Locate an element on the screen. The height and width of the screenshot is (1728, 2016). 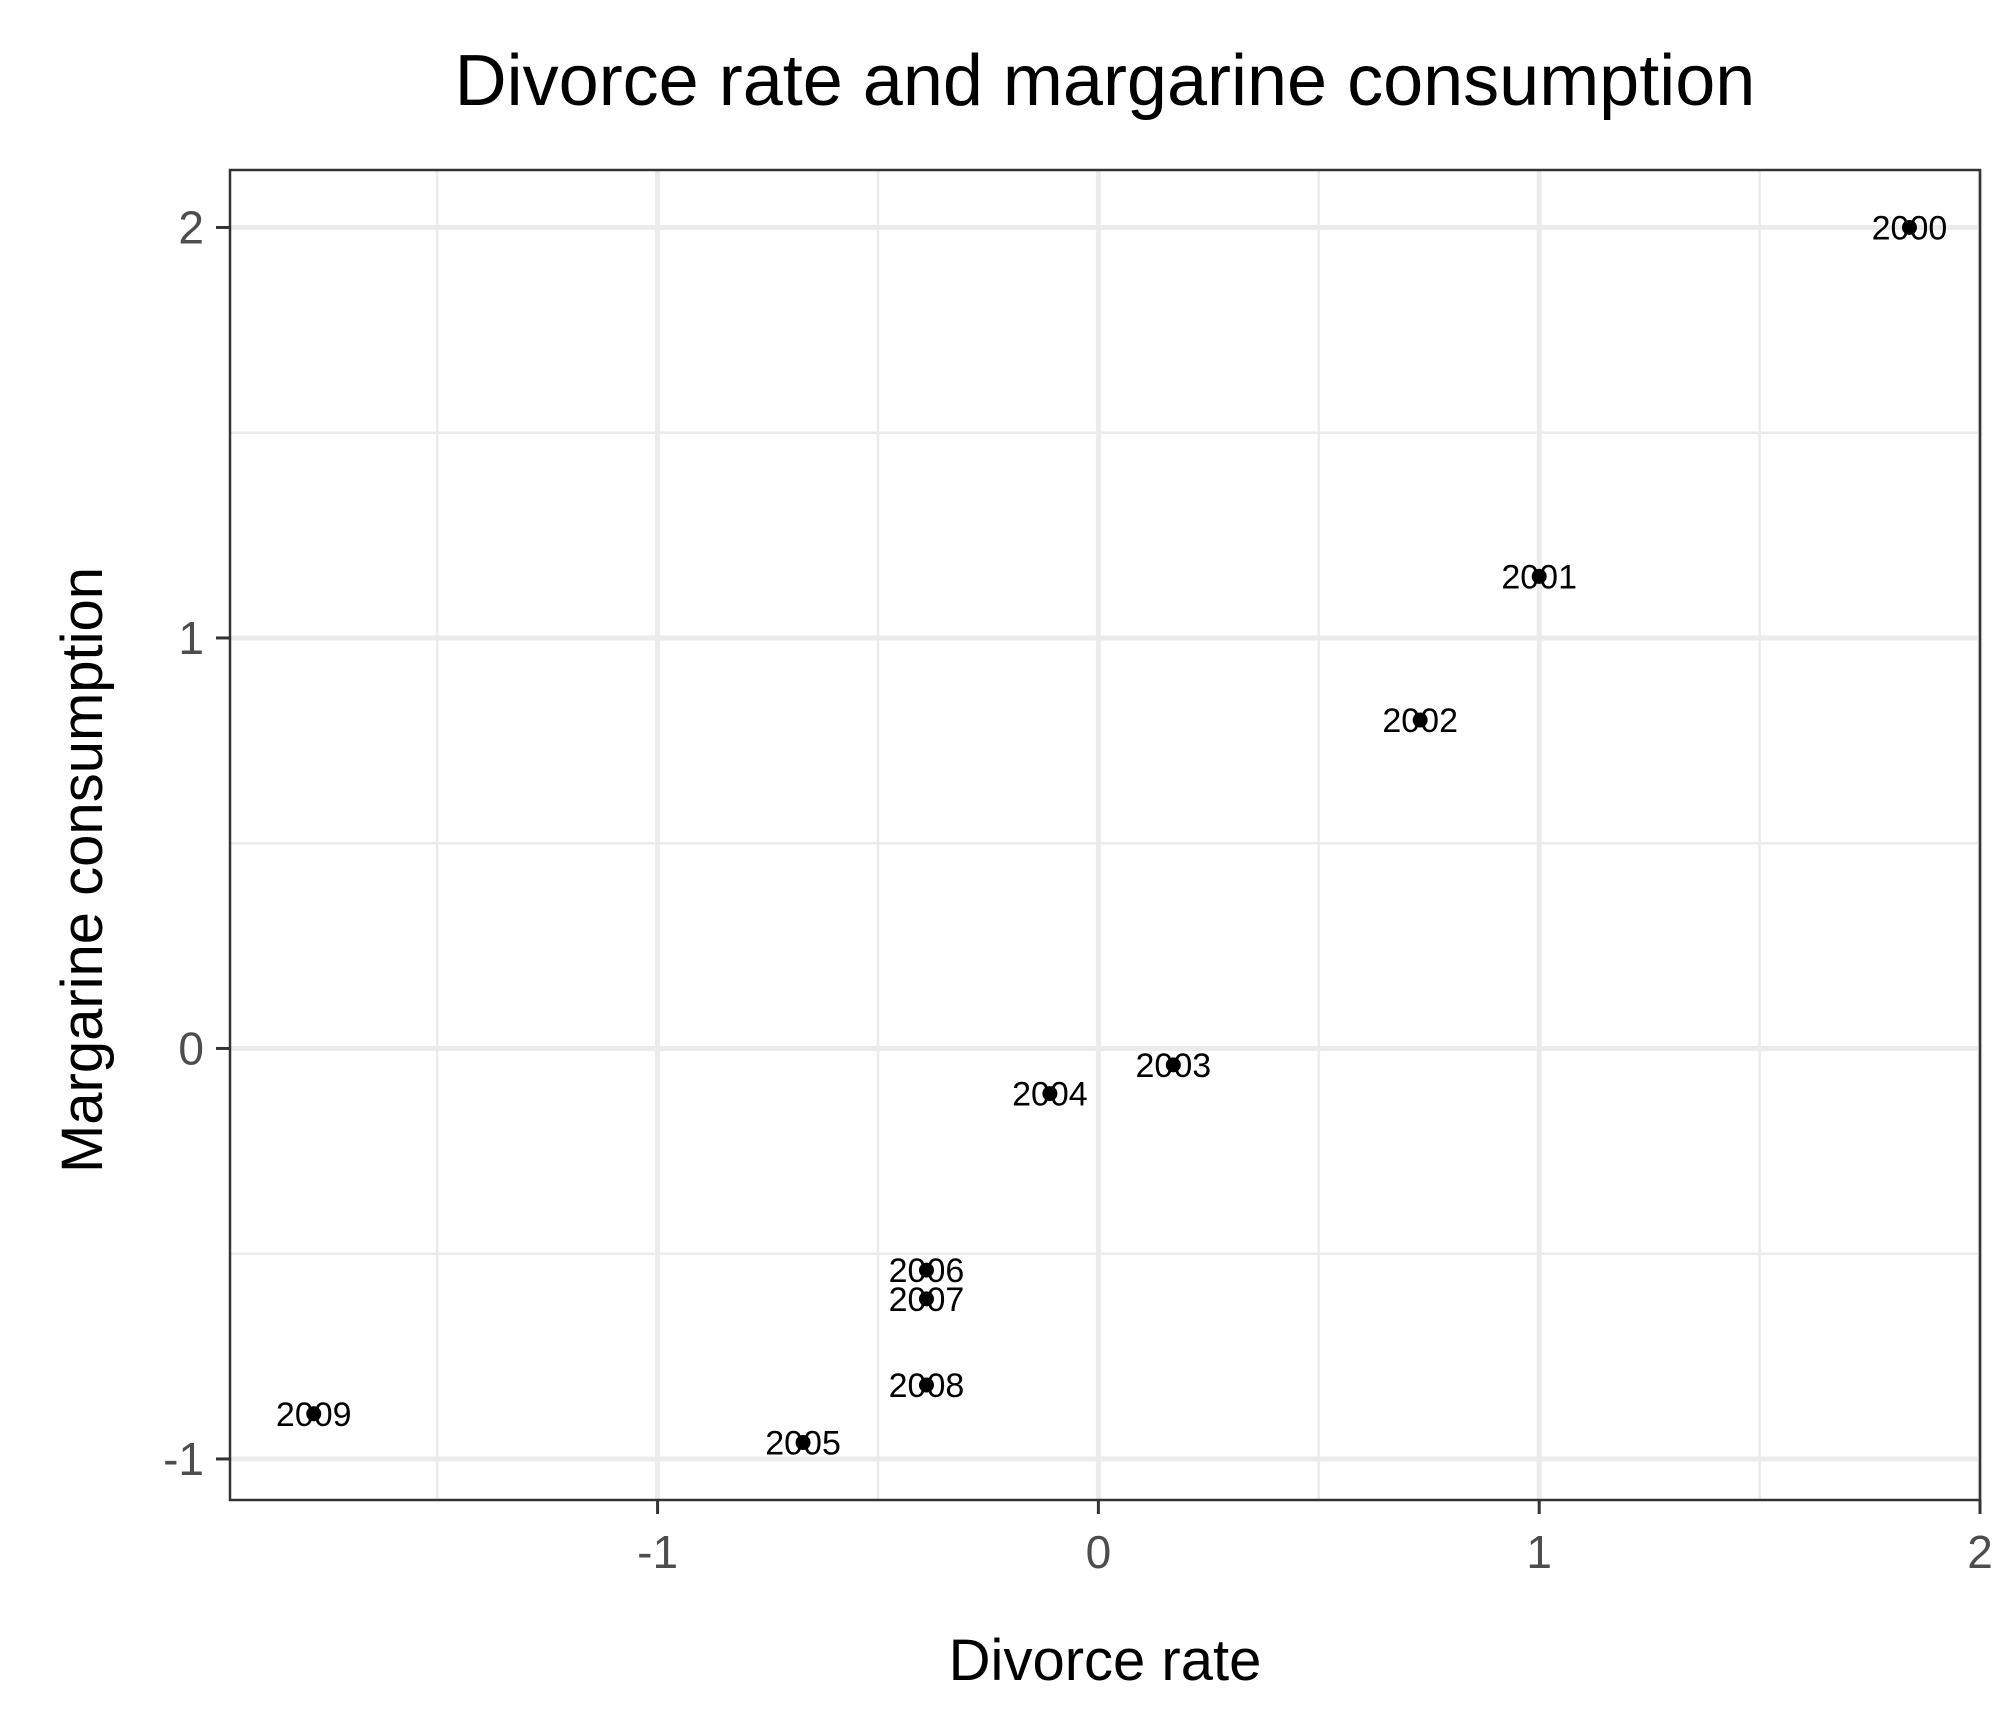
data-point-label: 2009 is located at coordinates (314, 1415).